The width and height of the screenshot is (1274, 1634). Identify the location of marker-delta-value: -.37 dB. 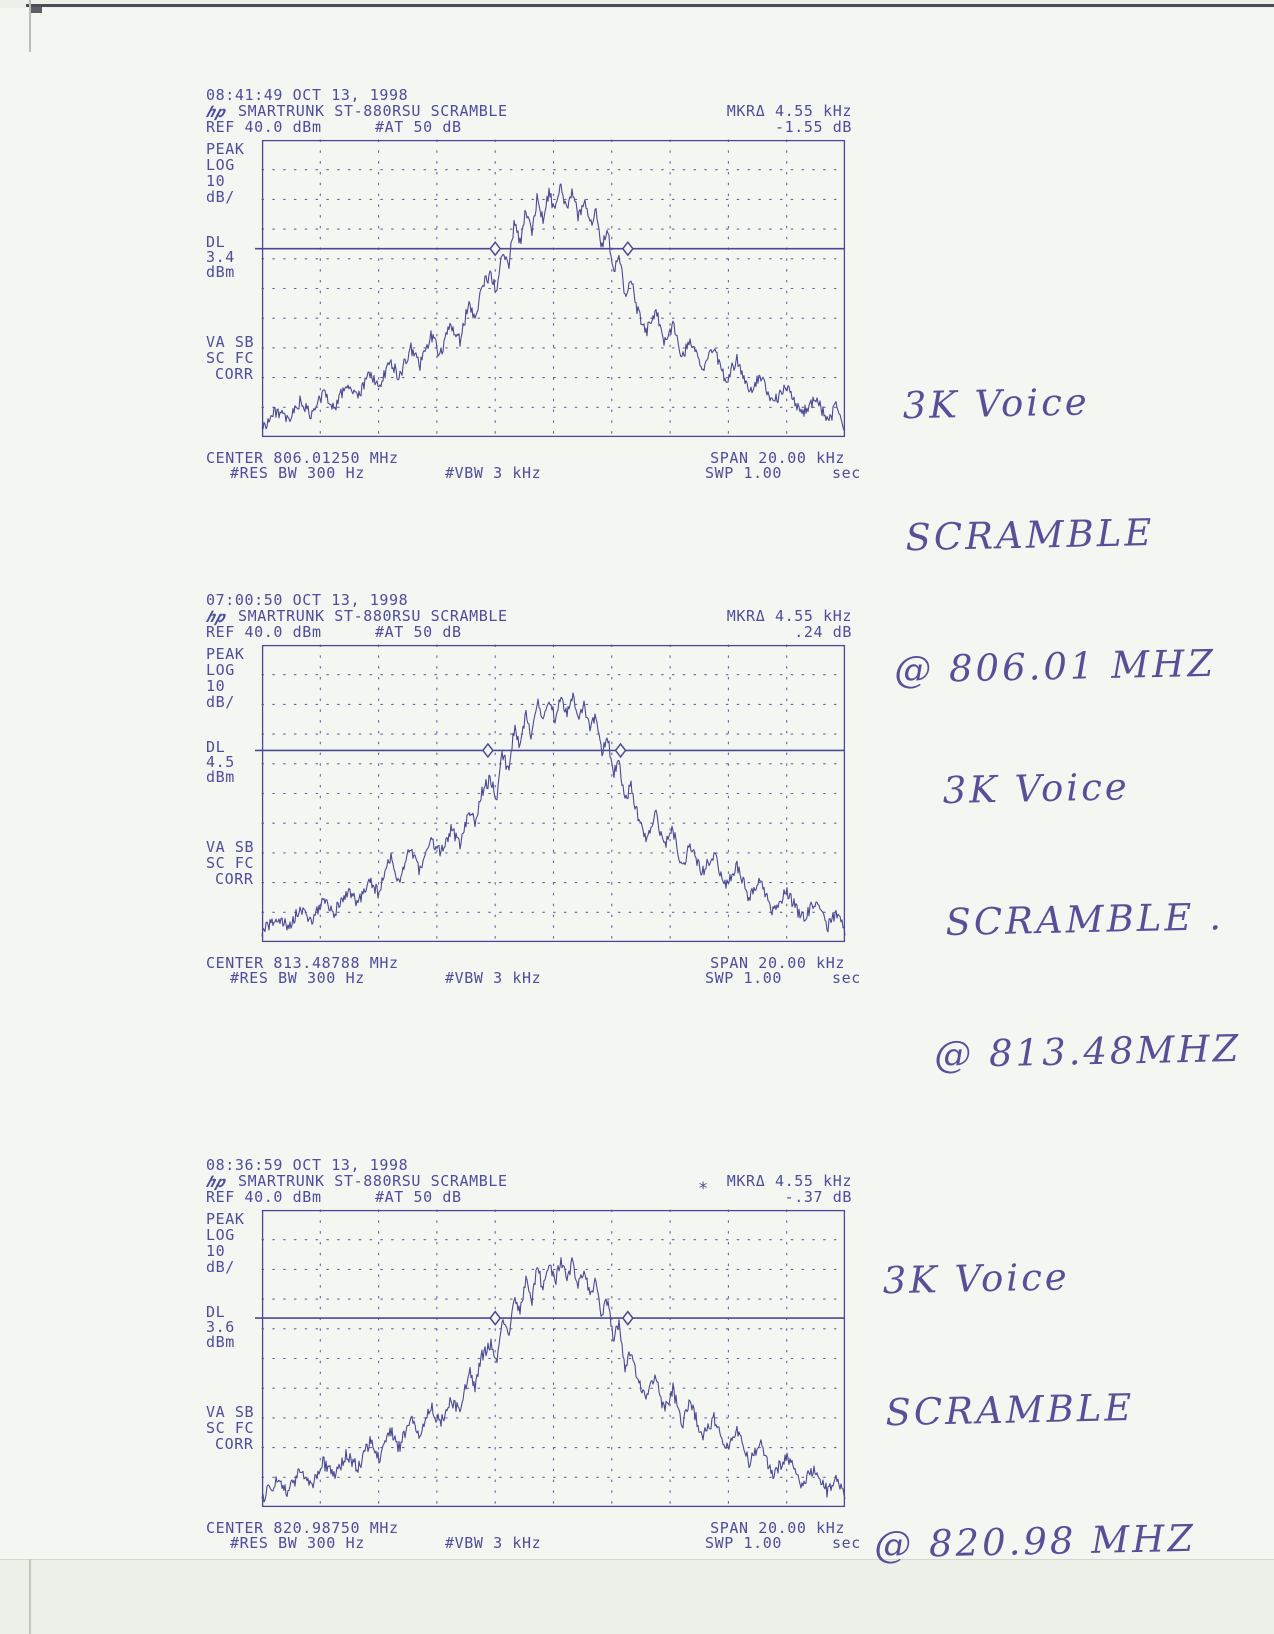
(818, 1197).